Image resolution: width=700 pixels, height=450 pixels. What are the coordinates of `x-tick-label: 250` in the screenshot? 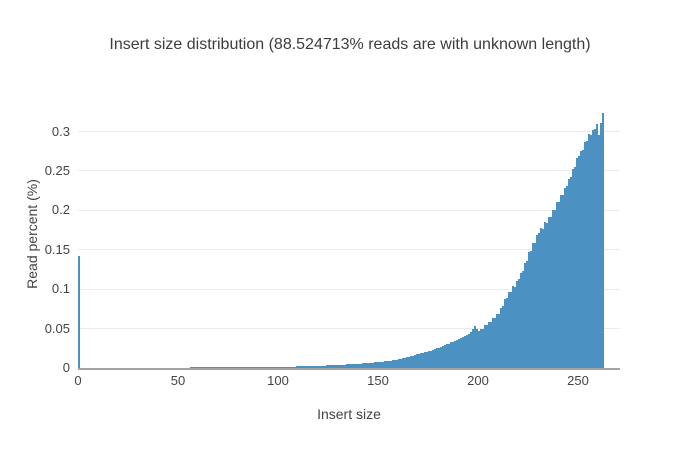 It's located at (578, 380).